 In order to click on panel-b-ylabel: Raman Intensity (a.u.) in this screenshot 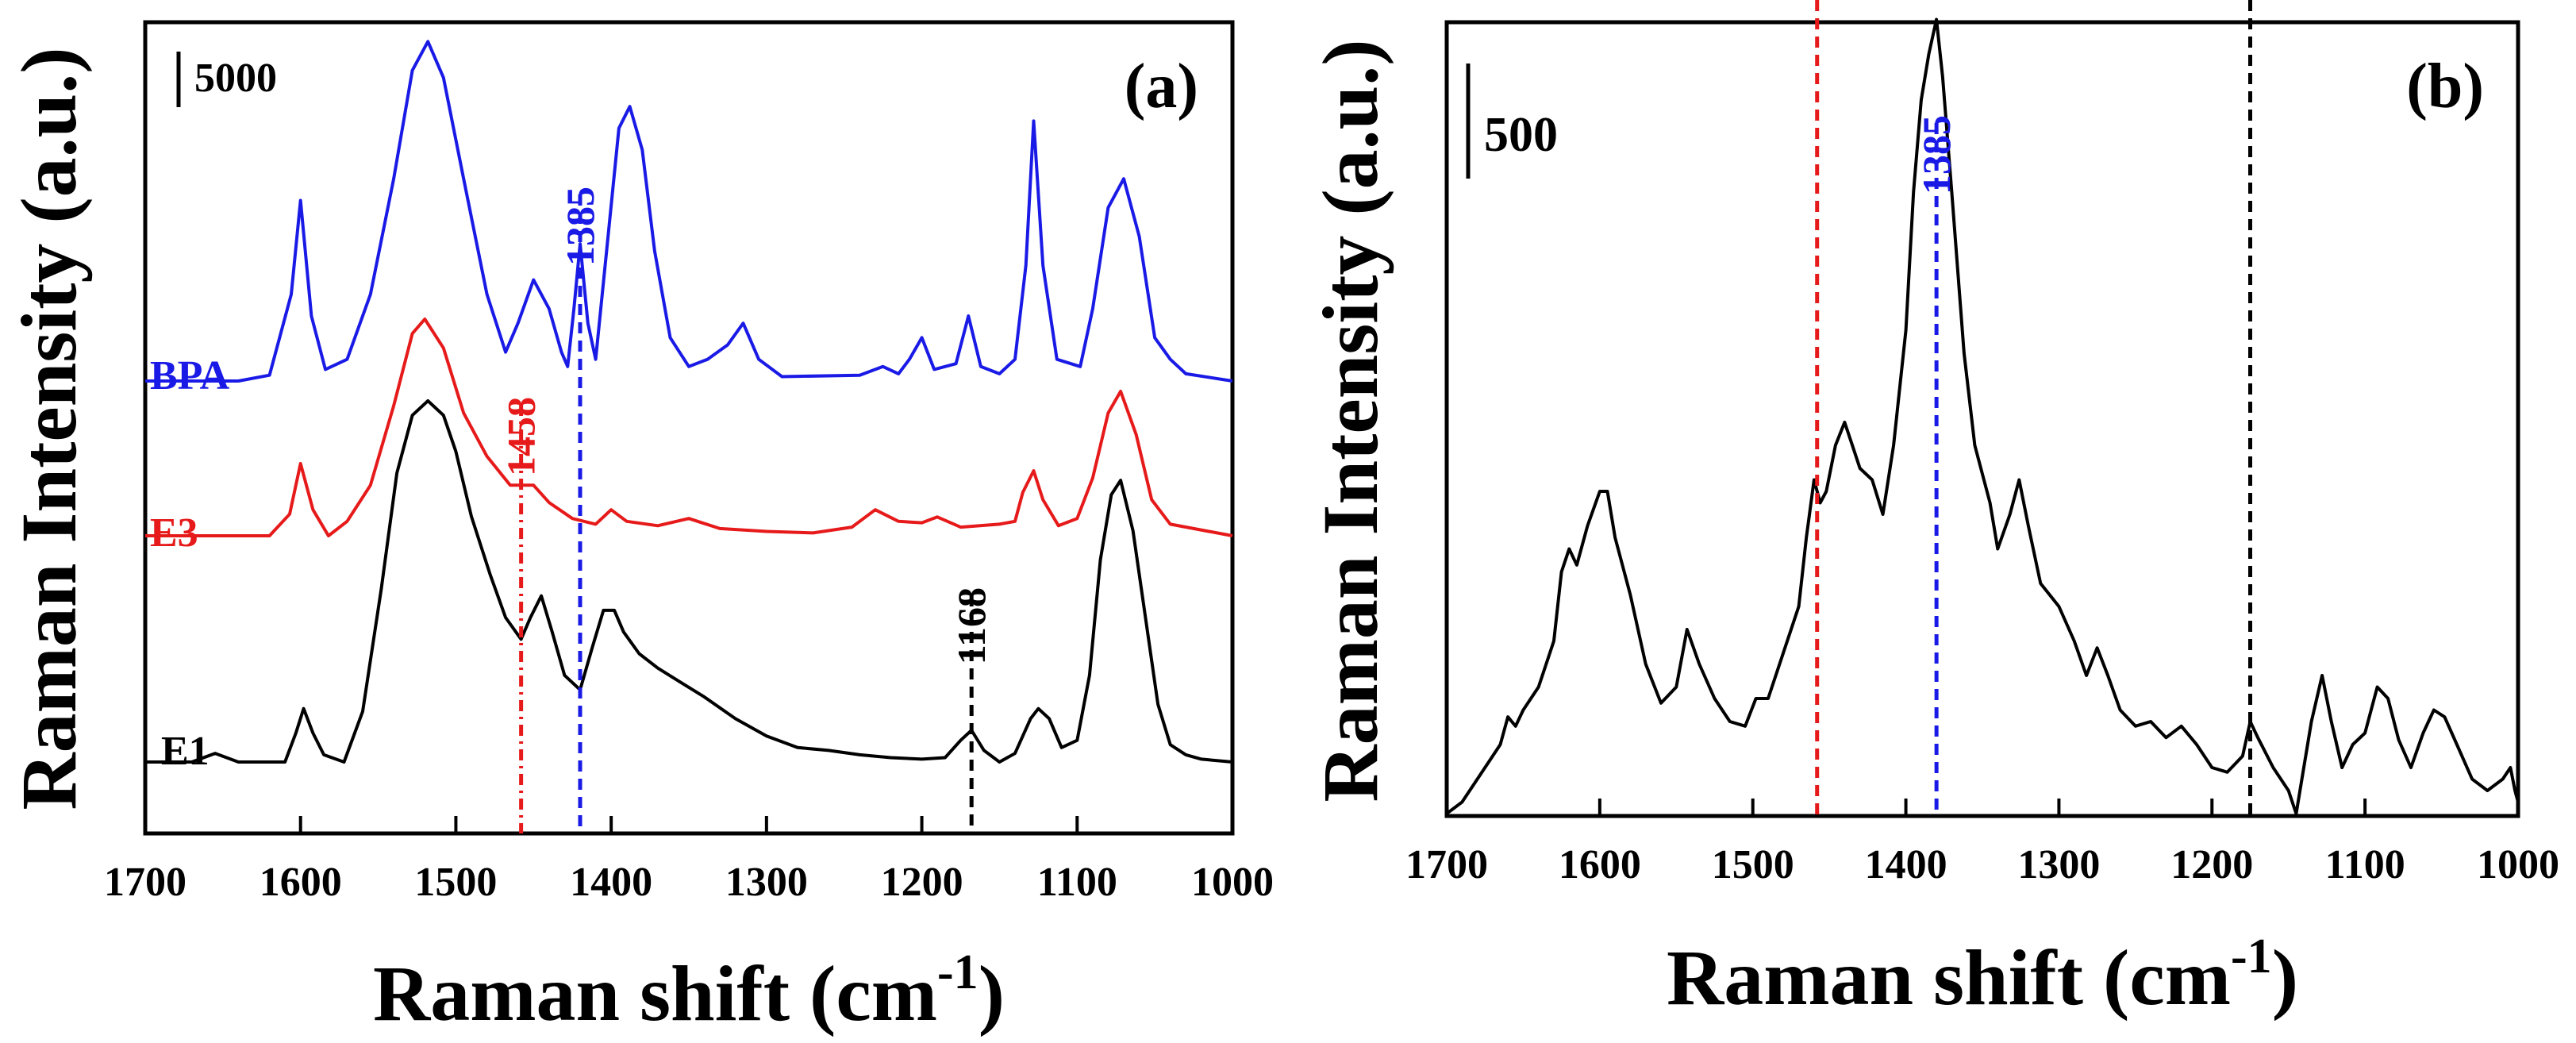, I will do `click(1350, 421)`.